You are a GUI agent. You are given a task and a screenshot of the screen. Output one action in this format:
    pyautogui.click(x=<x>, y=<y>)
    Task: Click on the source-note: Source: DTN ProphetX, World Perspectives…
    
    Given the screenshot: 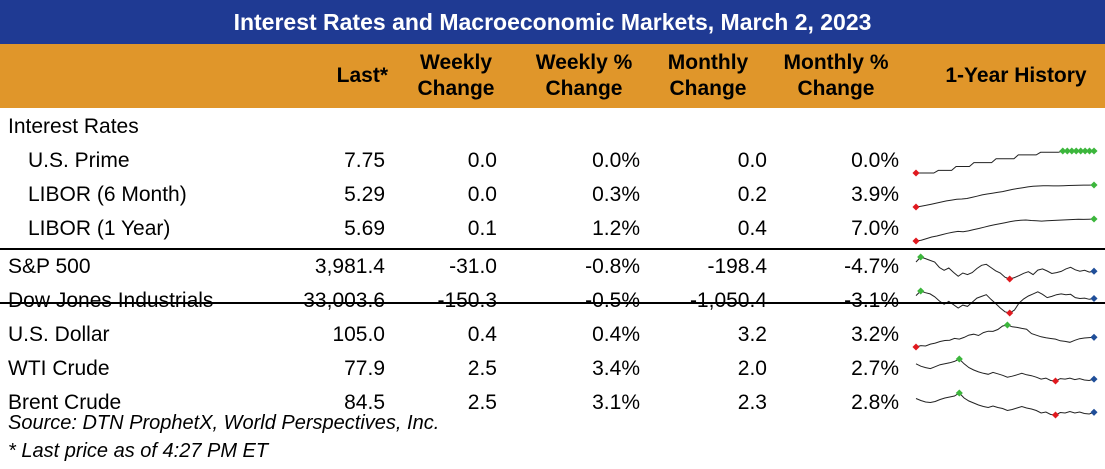 What is the action you would take?
    pyautogui.click(x=224, y=423)
    